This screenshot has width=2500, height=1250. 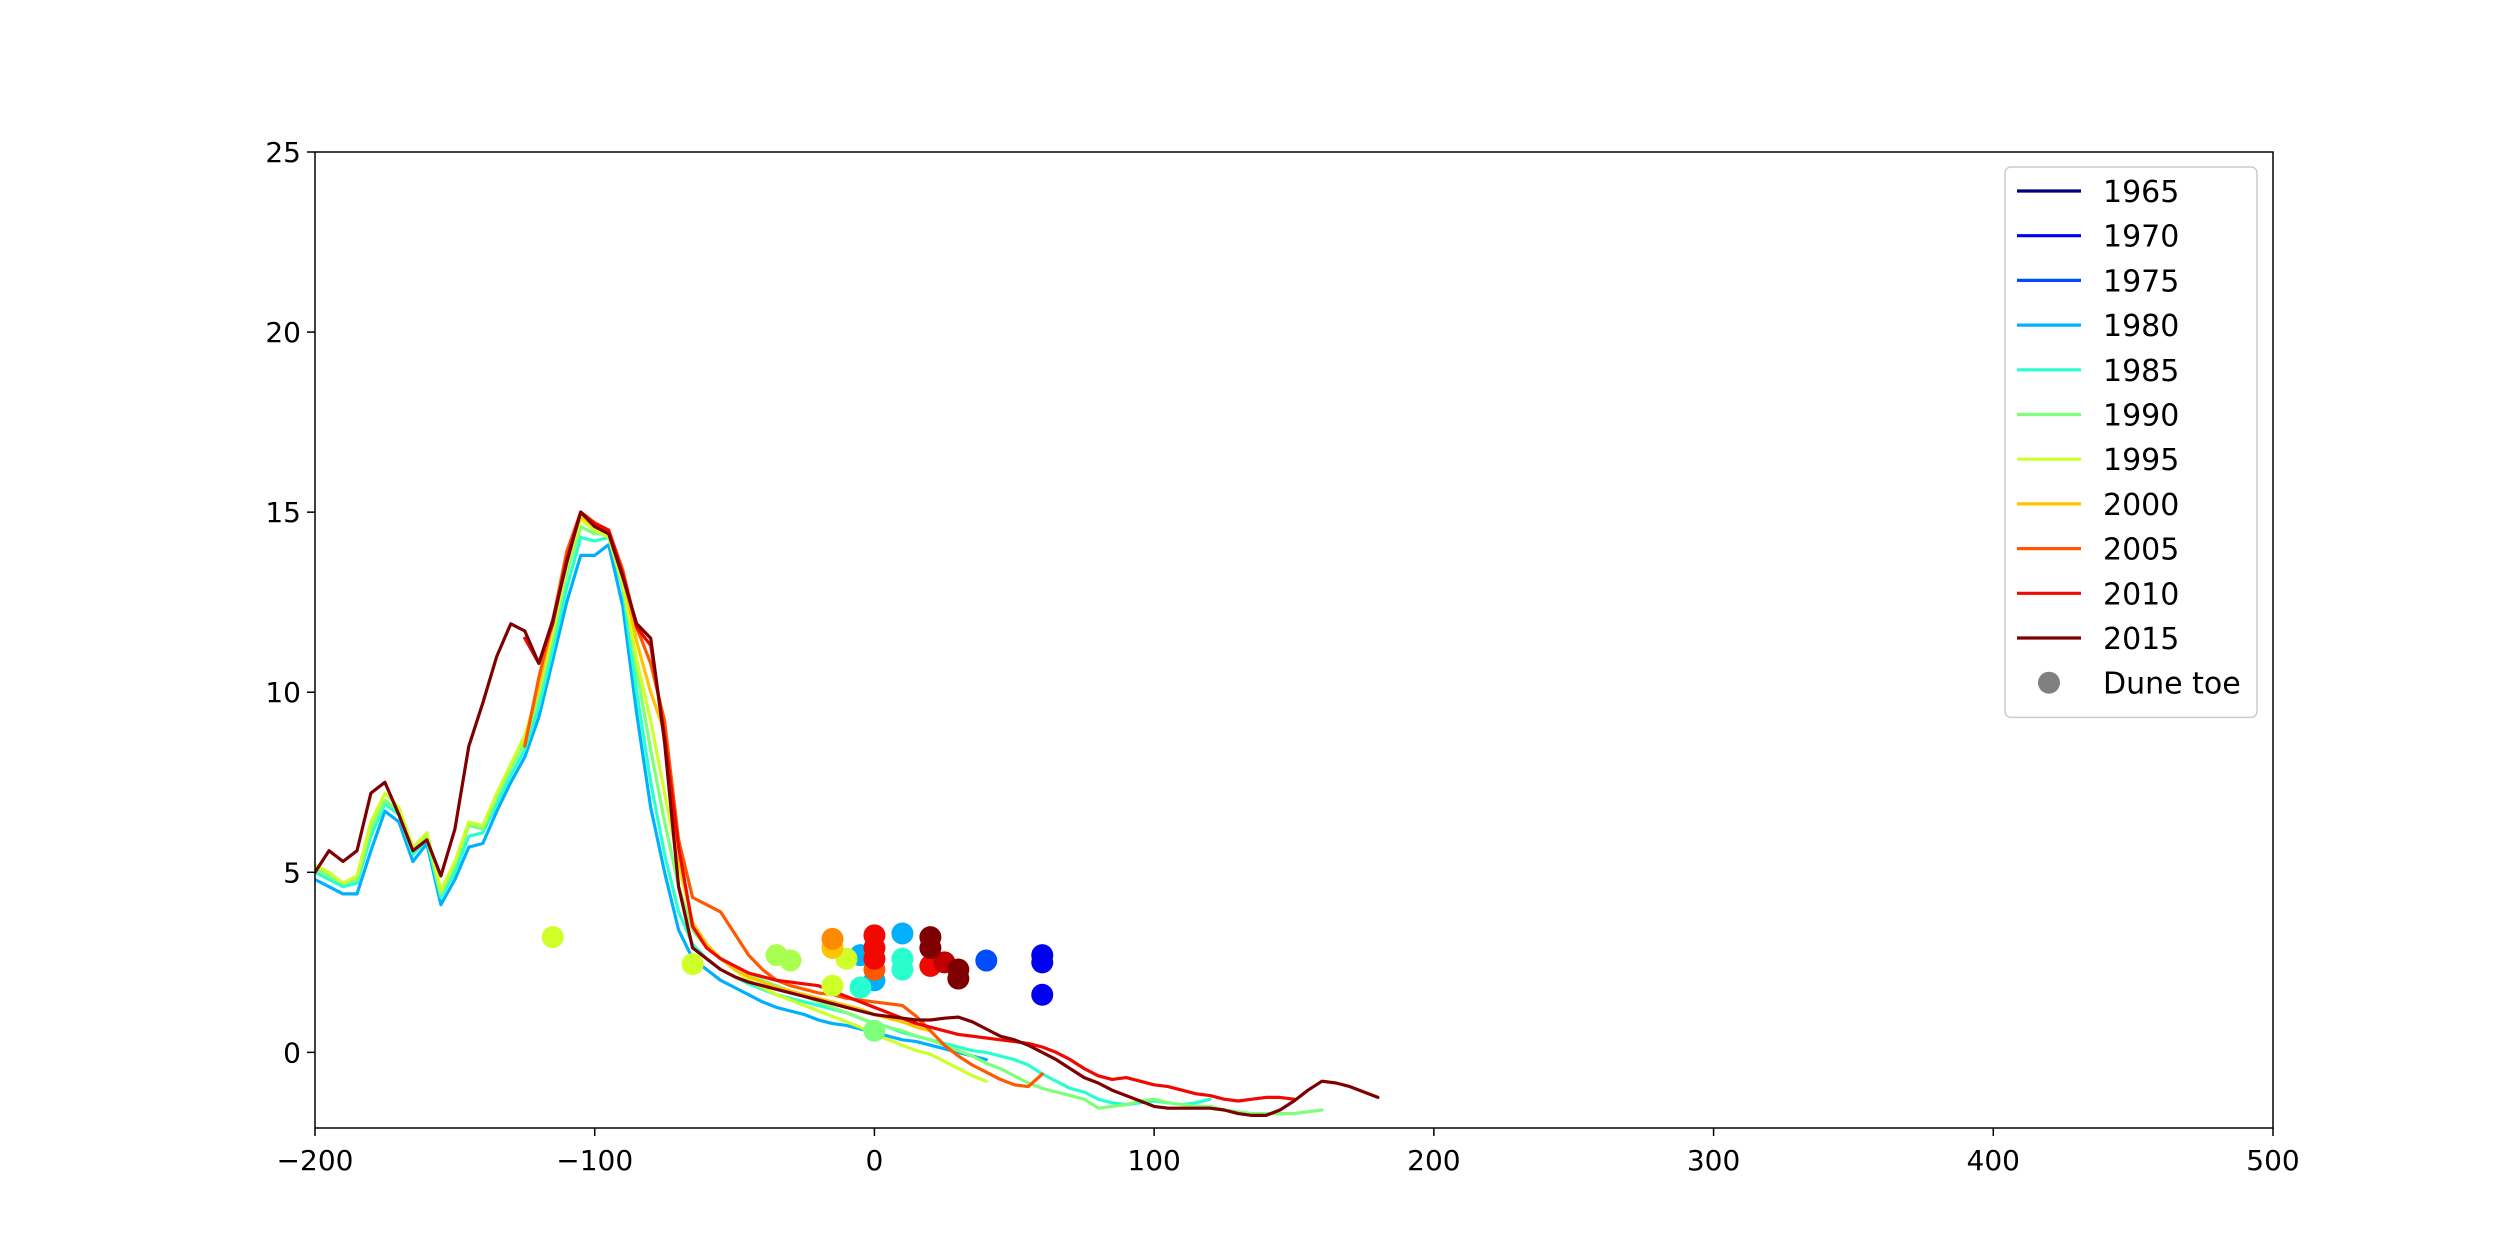 What do you see at coordinates (315, 1160) in the screenshot?
I see `x-tick-label: −200` at bounding box center [315, 1160].